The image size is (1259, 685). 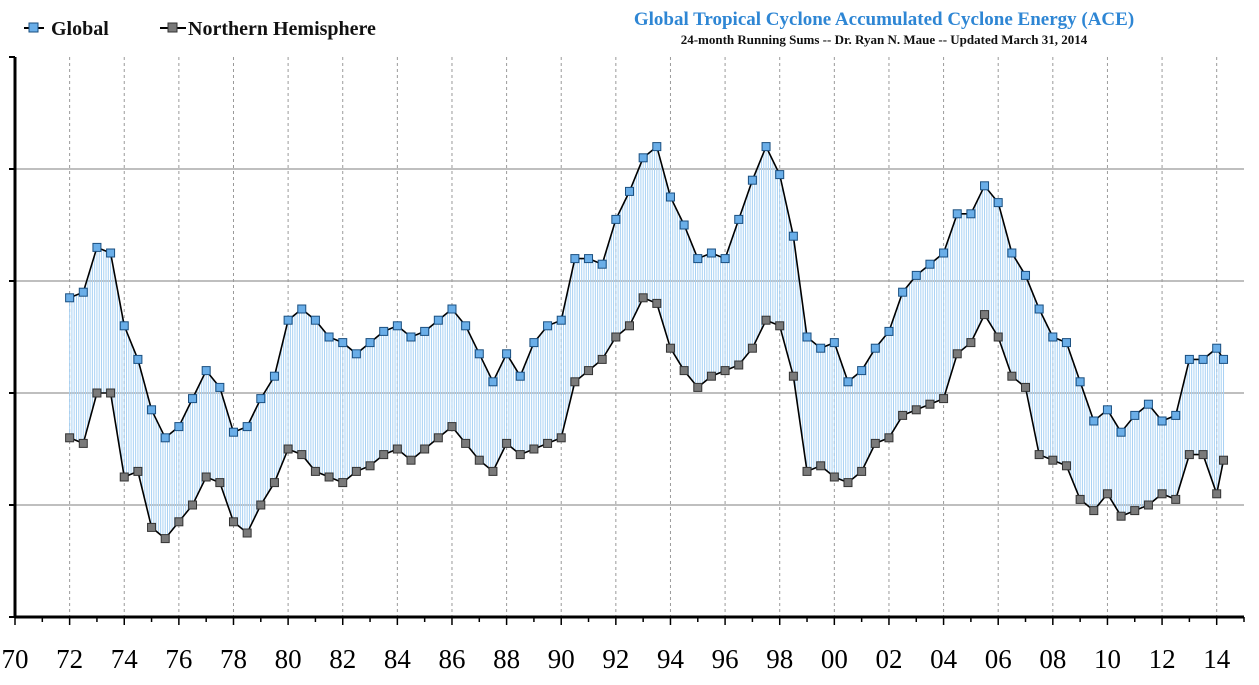 I want to click on legend-item-nh: Northern Hemisphere, so click(x=268, y=29).